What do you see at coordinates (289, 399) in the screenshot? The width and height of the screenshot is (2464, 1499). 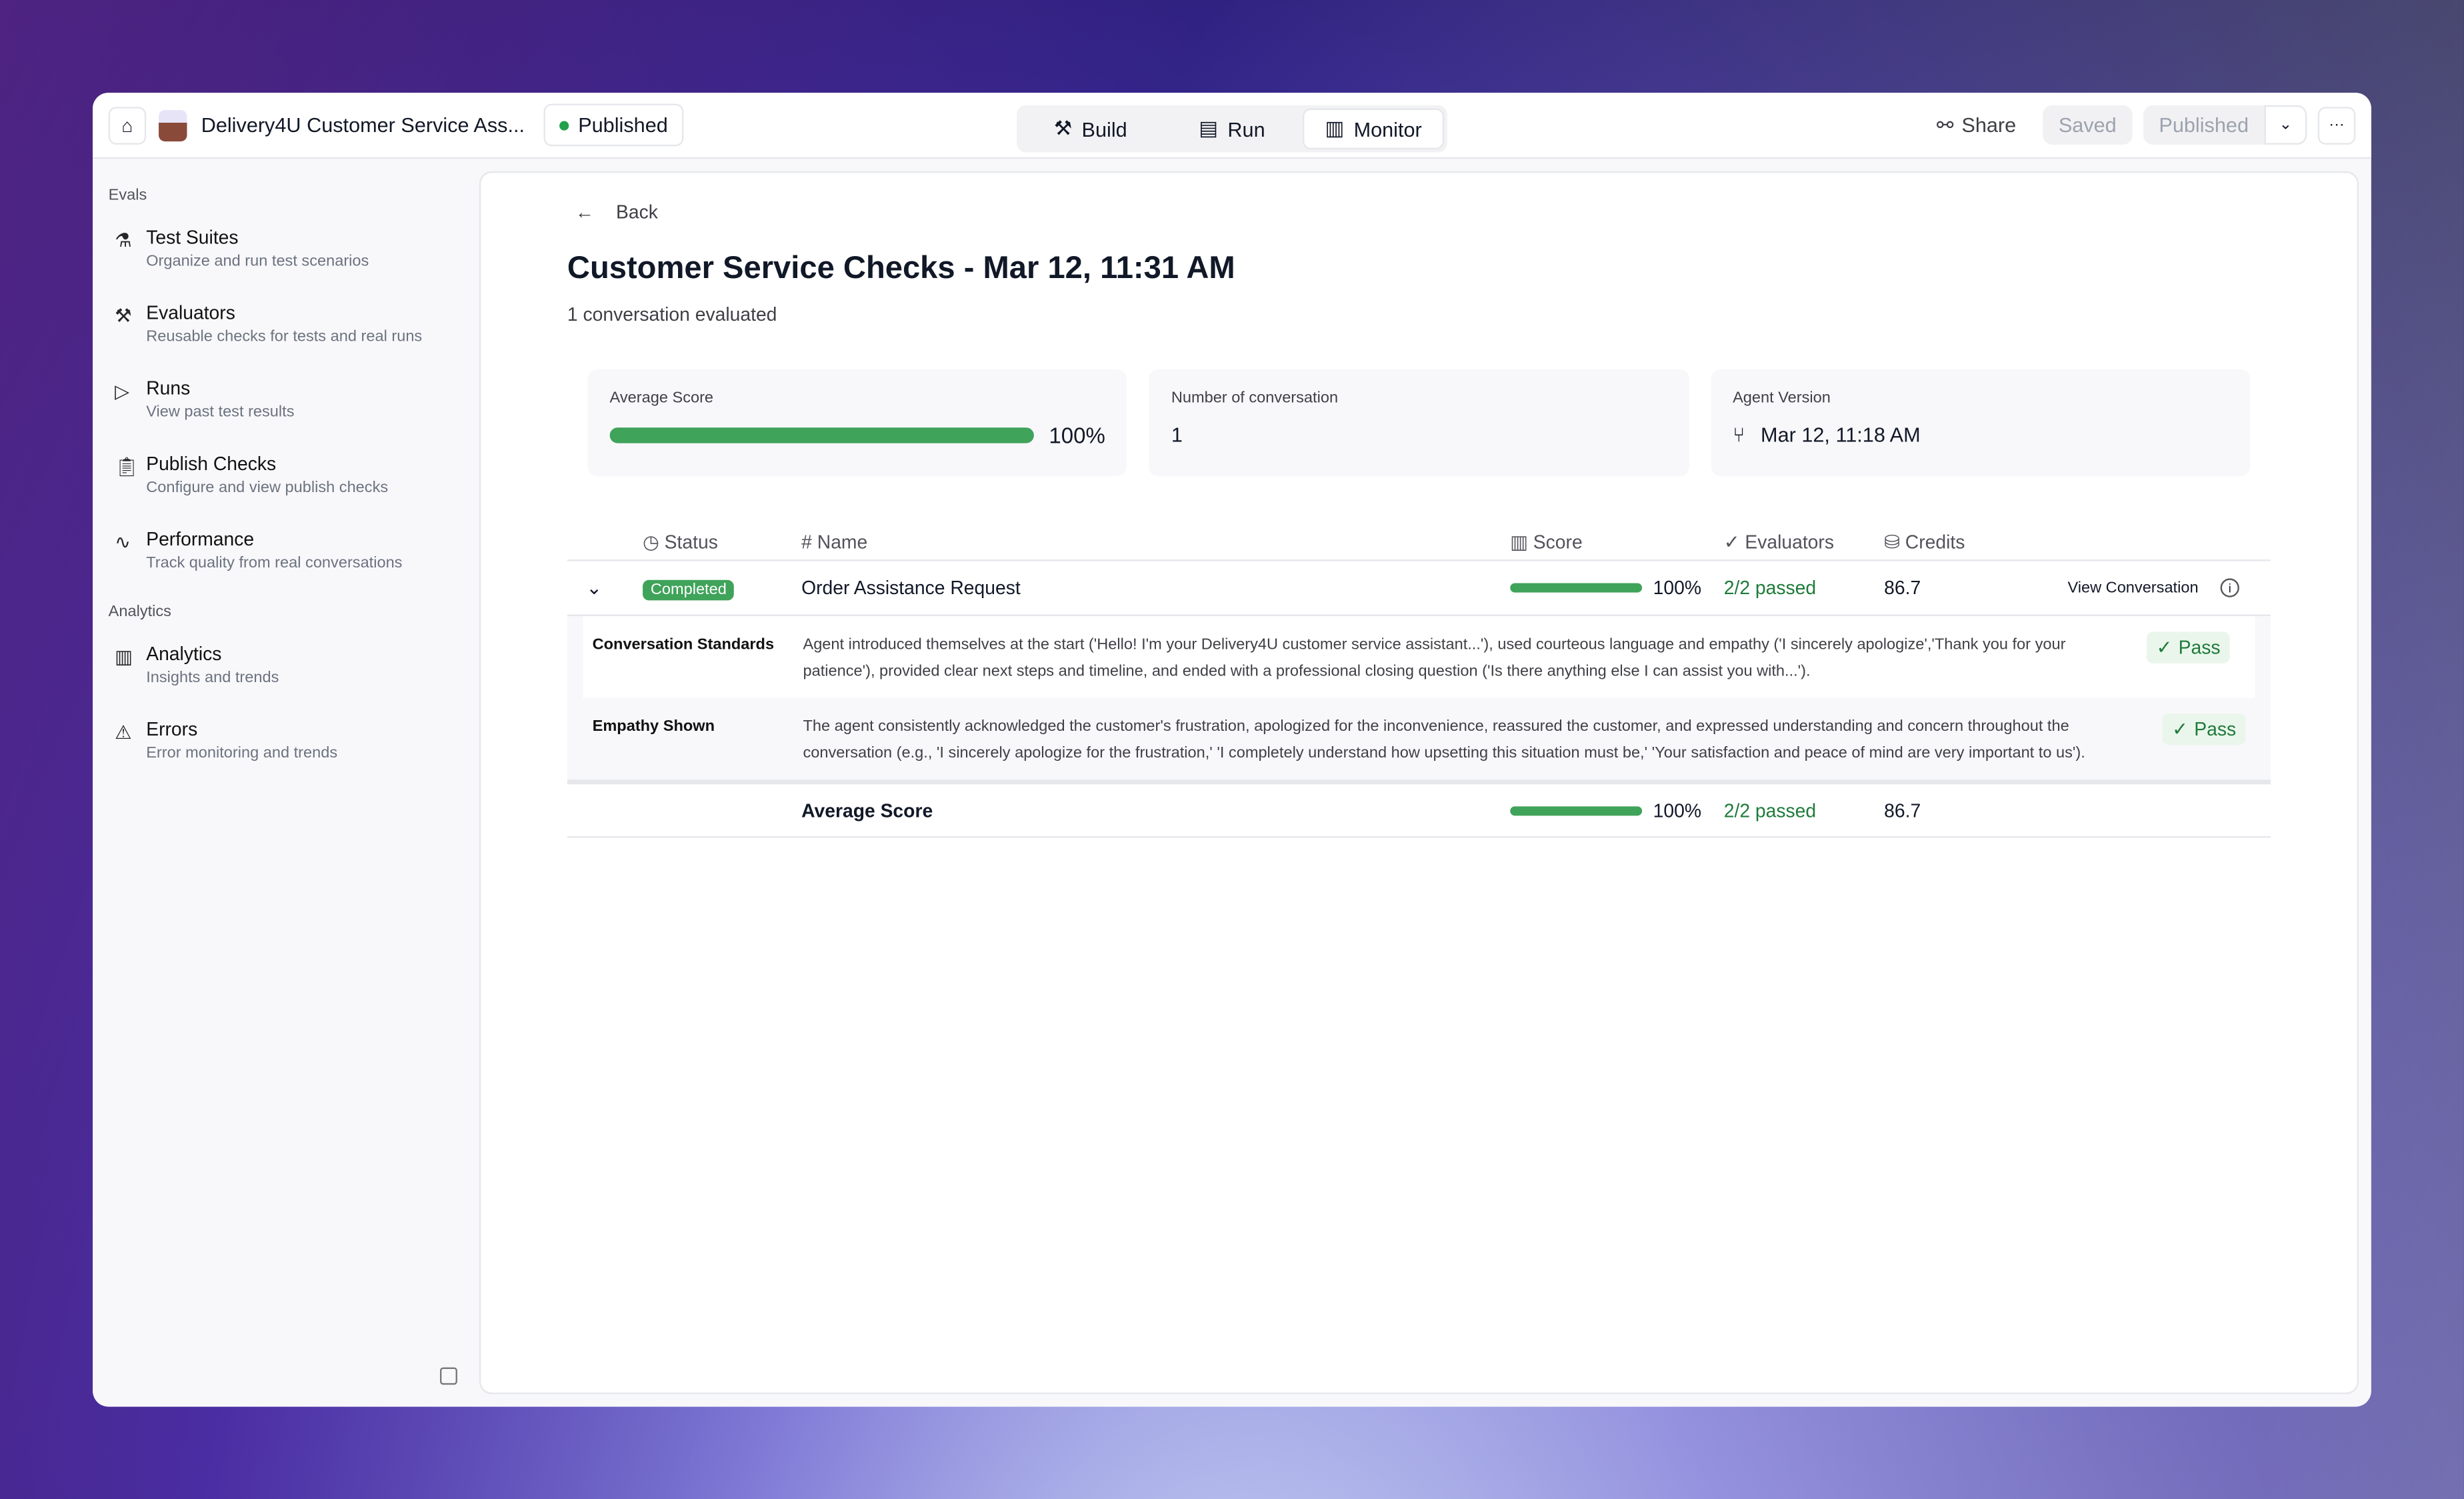 I see `sidebar-item-runs: ▷ Runs View past test results` at bounding box center [289, 399].